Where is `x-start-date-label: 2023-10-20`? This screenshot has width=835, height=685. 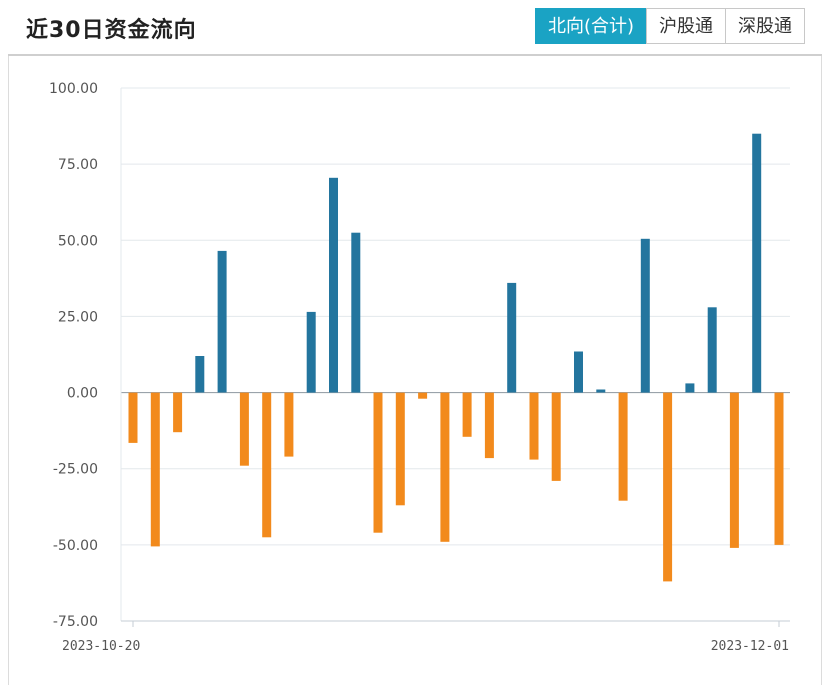 x-start-date-label: 2023-10-20 is located at coordinates (101, 646).